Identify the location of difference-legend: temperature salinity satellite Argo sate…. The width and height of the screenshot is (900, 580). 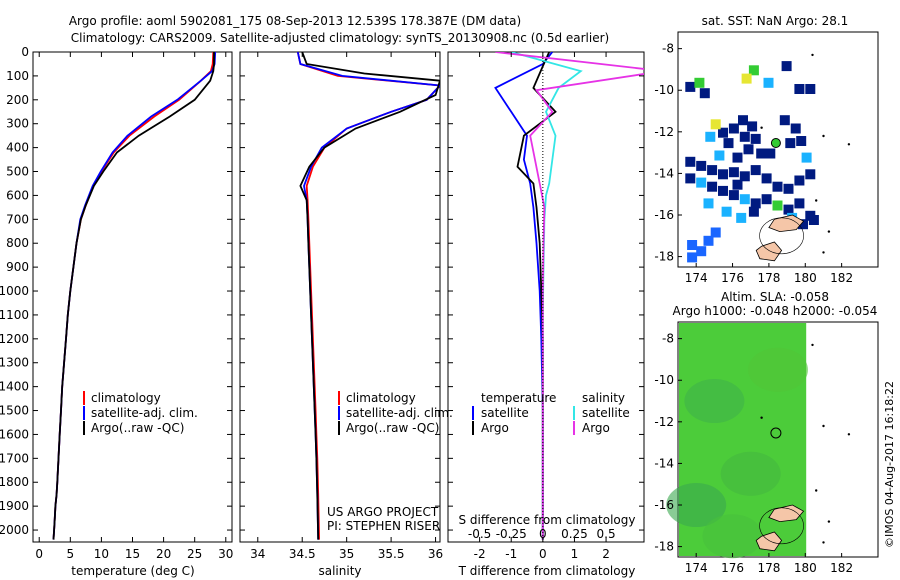
(551, 413).